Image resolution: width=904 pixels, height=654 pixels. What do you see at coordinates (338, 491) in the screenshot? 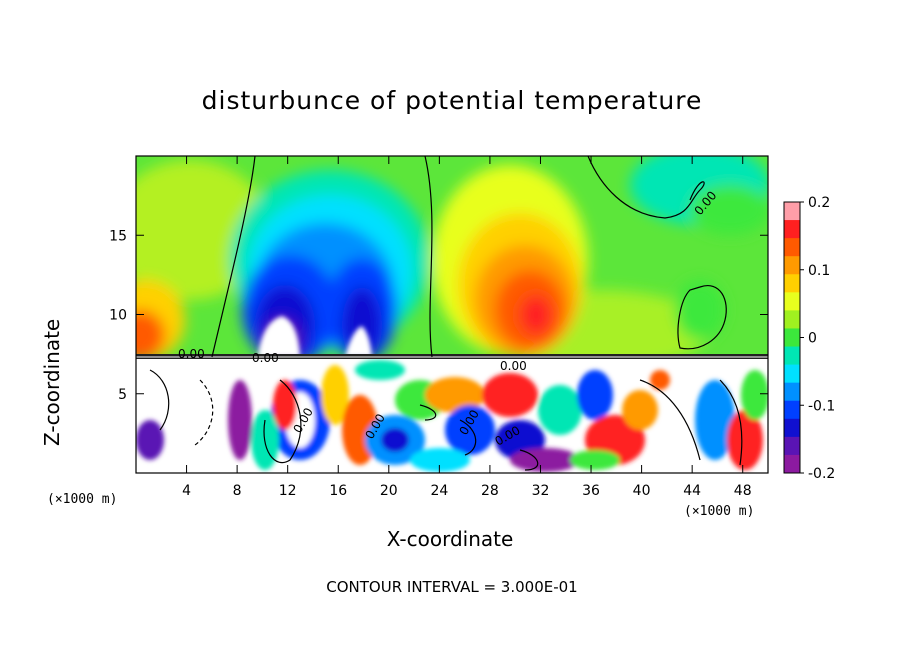
I see `x-tick-label: 16` at bounding box center [338, 491].